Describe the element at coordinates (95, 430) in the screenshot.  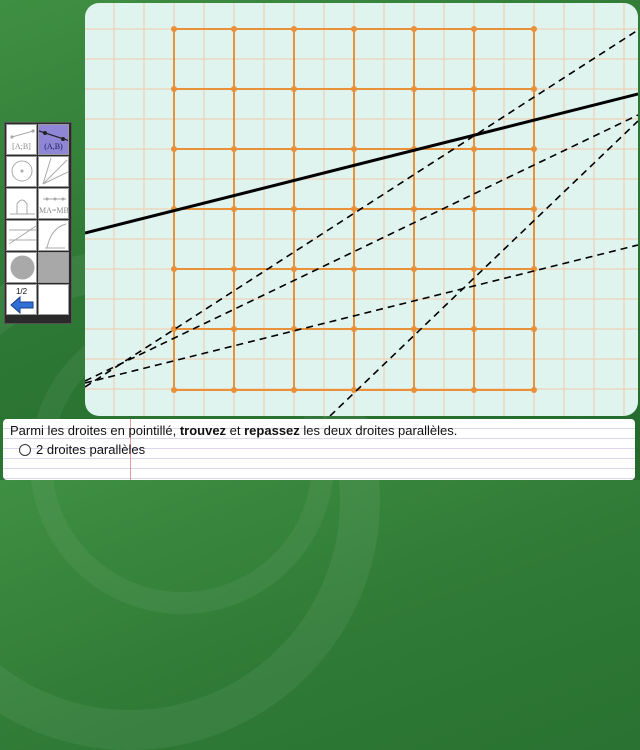
I see `instruction-part1: Parmi les droites en pointillé,` at that location.